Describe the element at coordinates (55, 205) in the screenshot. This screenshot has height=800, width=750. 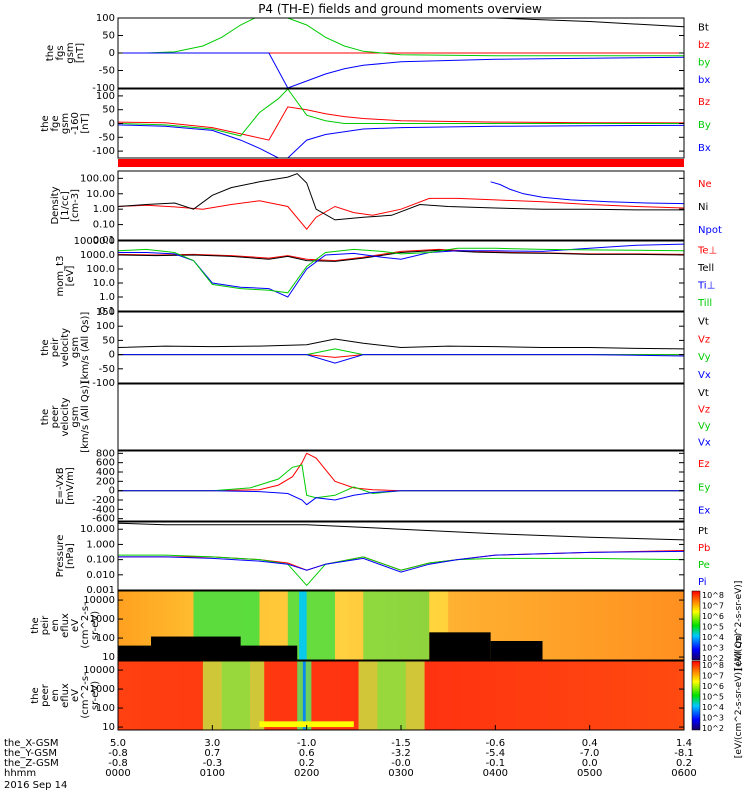
I see `y-axis-label: Density` at that location.